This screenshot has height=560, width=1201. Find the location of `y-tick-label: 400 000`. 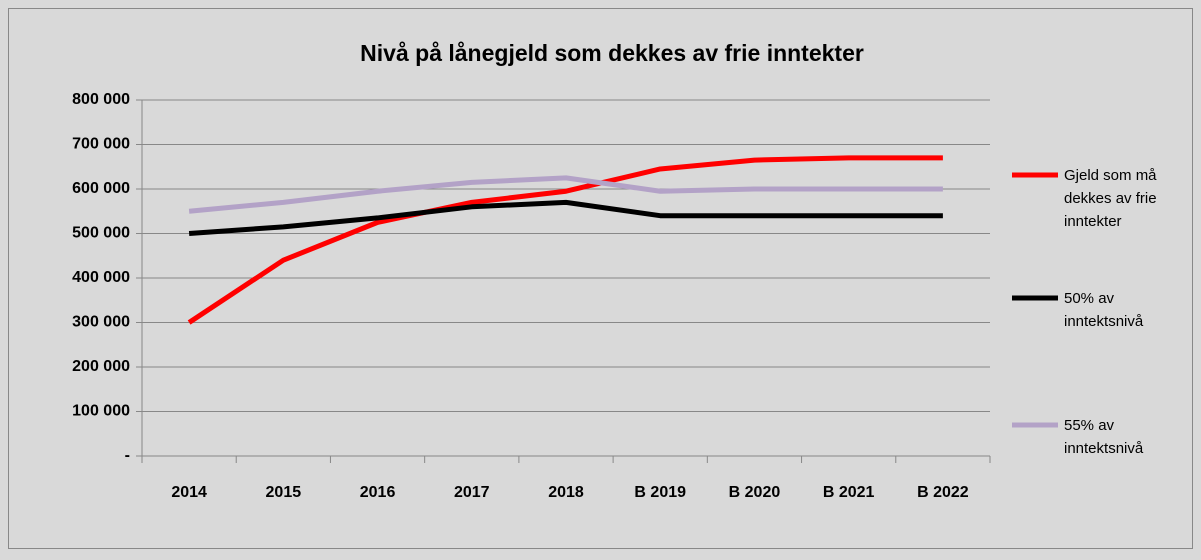

y-tick-label: 400 000 is located at coordinates (101, 277).